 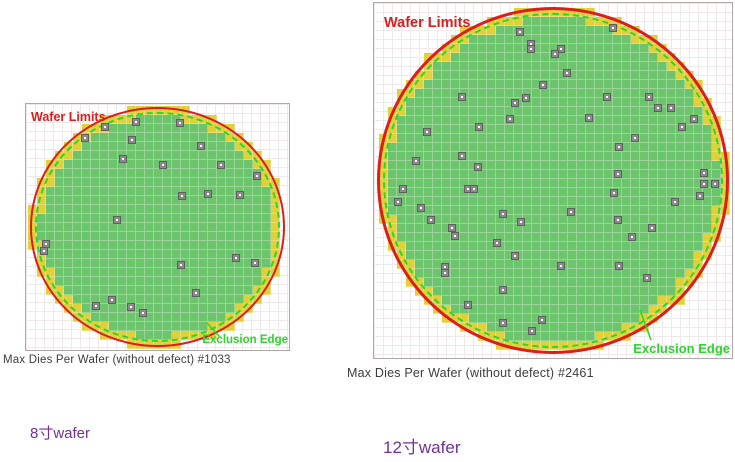 I want to click on wafer-size-line: 8寸wafer, so click(x=60, y=433).